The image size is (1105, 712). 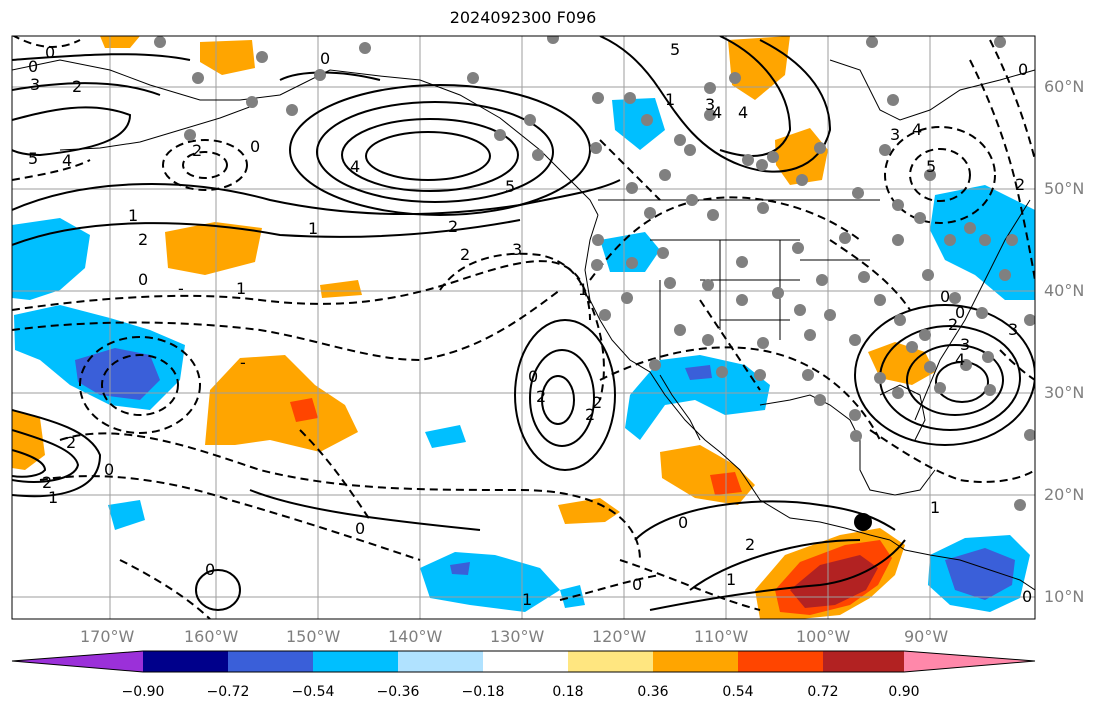 I want to click on alaska-coast, so click(x=305, y=137).